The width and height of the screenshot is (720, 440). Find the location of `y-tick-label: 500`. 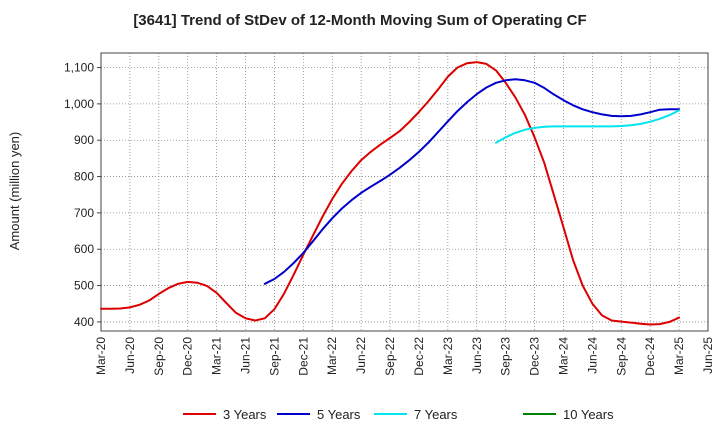

y-tick-label: 500 is located at coordinates (84, 286).